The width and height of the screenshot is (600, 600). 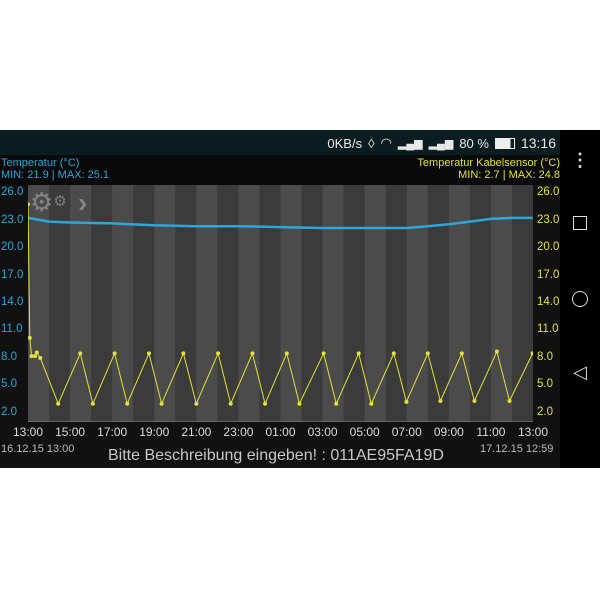 I want to click on y-tick-left: 20.0, so click(x=12, y=247).